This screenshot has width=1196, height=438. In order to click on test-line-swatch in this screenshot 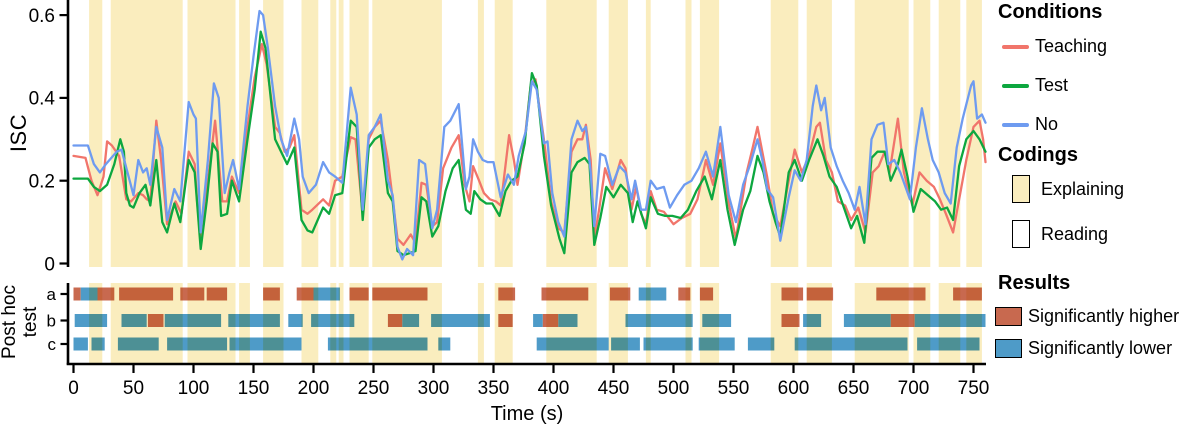, I will do `click(1015, 85)`.